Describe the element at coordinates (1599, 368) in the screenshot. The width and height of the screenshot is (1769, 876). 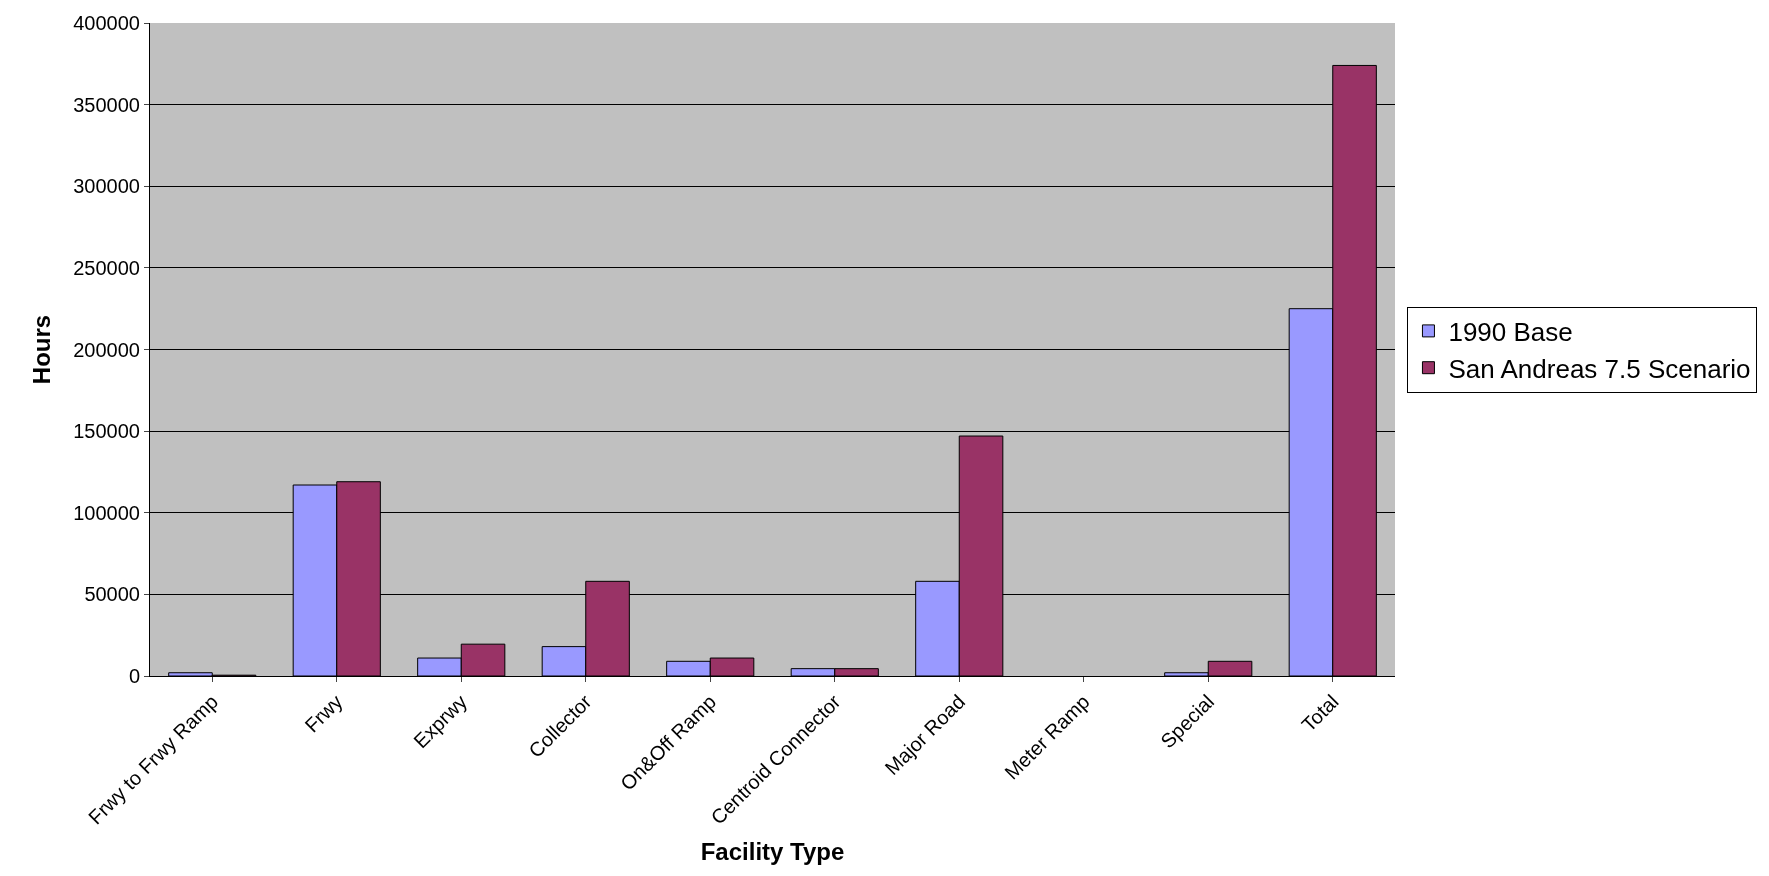
I see `legend-label: San Andreas 7.5 Scenario` at that location.